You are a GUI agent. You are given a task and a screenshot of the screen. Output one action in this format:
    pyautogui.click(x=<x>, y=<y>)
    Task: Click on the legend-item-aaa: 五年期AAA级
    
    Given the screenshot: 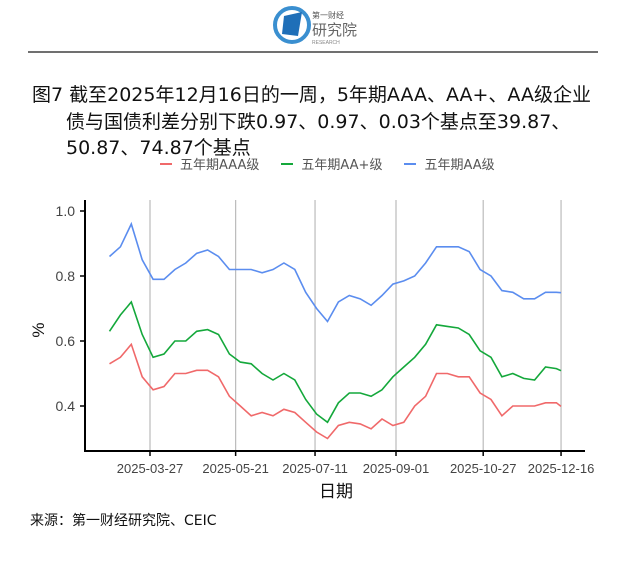 What is the action you would take?
    pyautogui.click(x=209, y=163)
    